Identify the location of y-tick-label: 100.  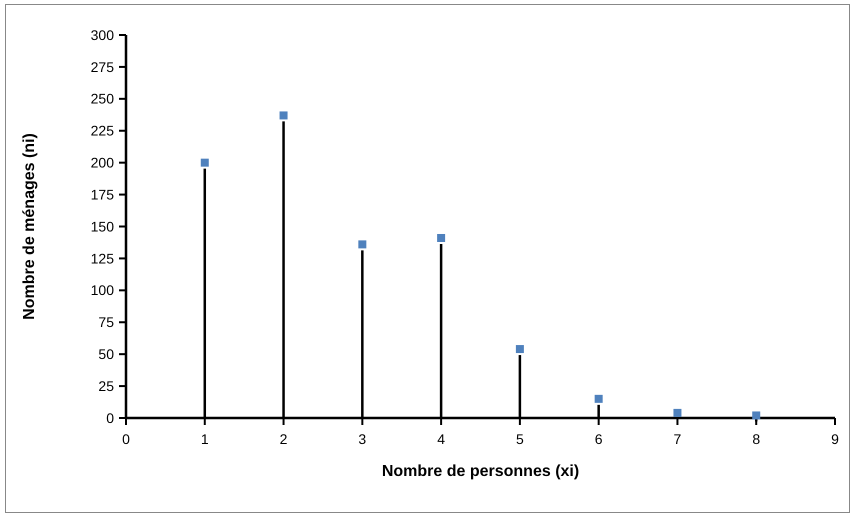
(102, 290).